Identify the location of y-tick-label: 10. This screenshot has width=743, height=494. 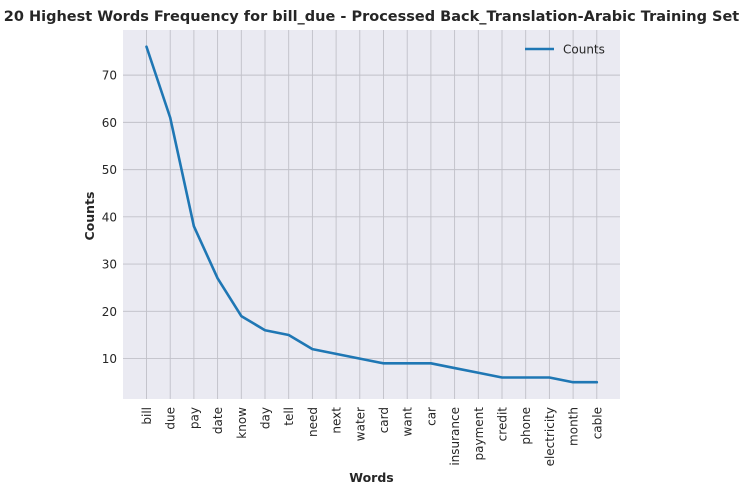
(109, 359).